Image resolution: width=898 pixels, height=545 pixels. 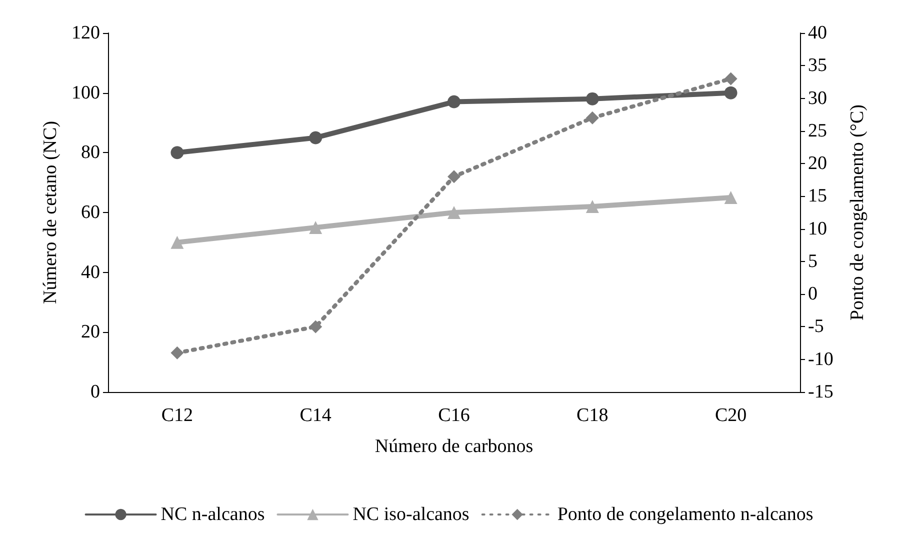 What do you see at coordinates (817, 65) in the screenshot?
I see `y2-tick-label: 35` at bounding box center [817, 65].